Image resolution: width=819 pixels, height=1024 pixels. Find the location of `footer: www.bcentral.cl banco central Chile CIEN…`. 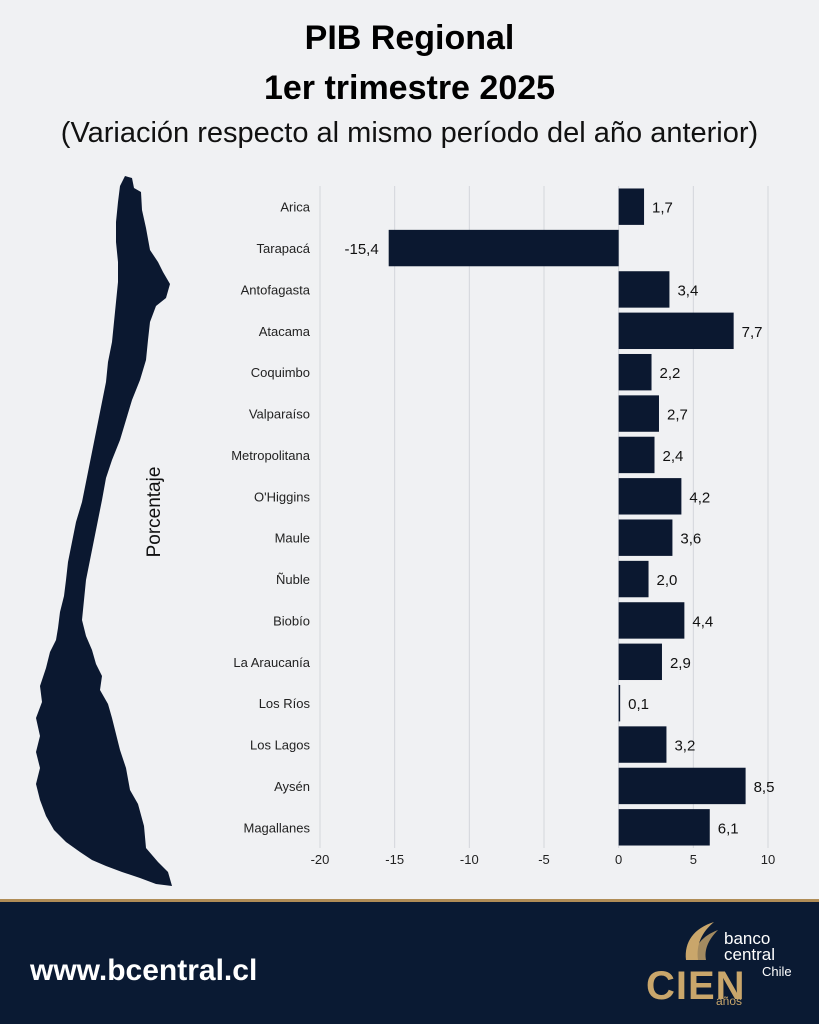

footer: www.bcentral.cl banco central Chile CIEN… is located at coordinates (409, 961).